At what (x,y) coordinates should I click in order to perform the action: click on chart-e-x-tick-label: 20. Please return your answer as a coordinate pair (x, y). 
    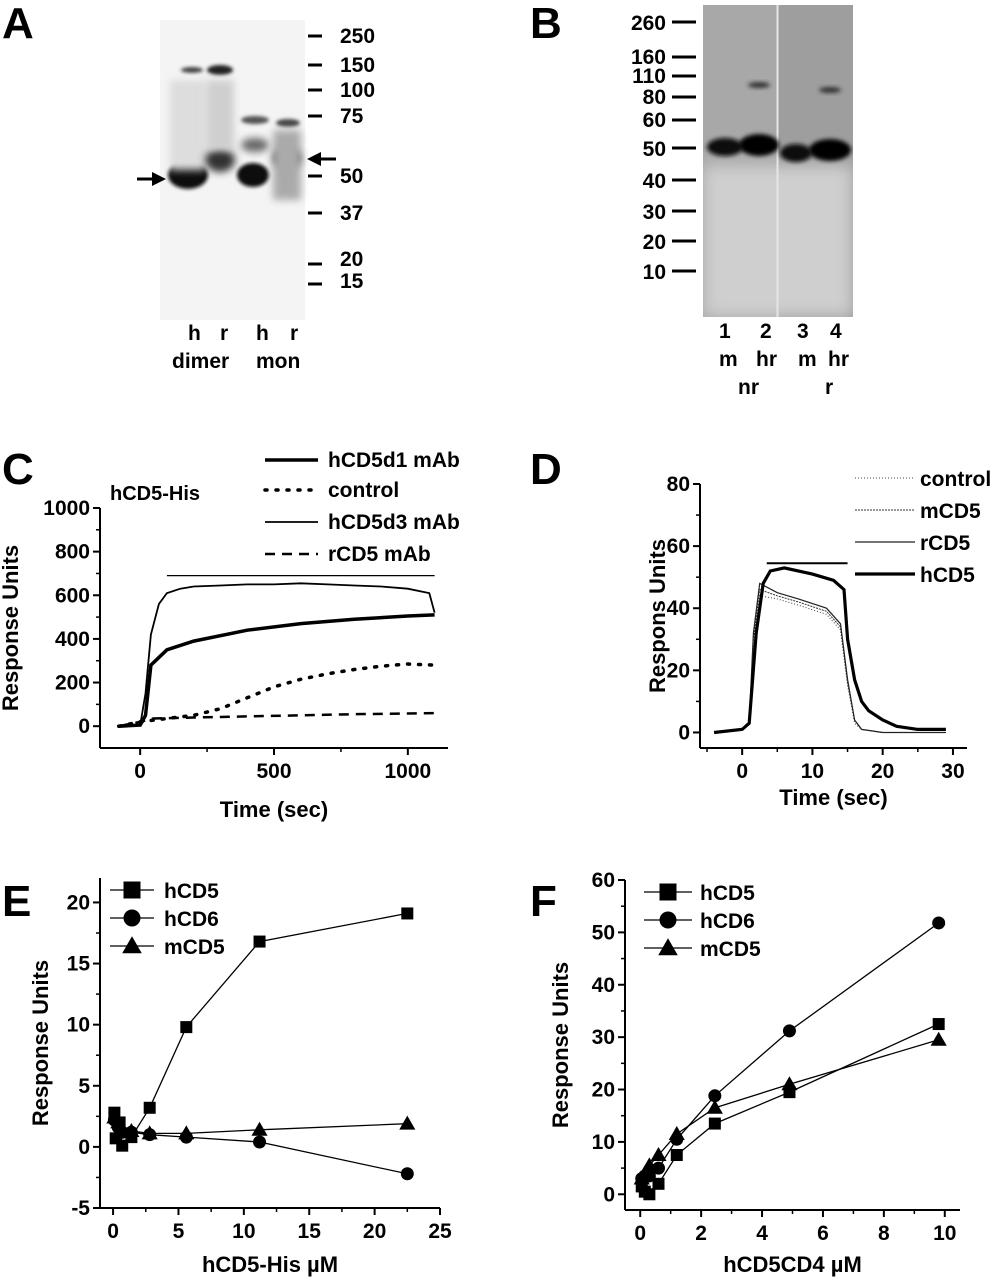
    Looking at the image, I should click on (374, 1231).